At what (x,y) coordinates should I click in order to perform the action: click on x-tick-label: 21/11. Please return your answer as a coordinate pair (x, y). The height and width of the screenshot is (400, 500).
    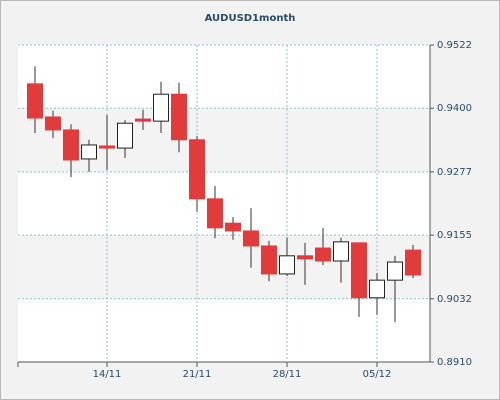
    Looking at the image, I should click on (197, 374).